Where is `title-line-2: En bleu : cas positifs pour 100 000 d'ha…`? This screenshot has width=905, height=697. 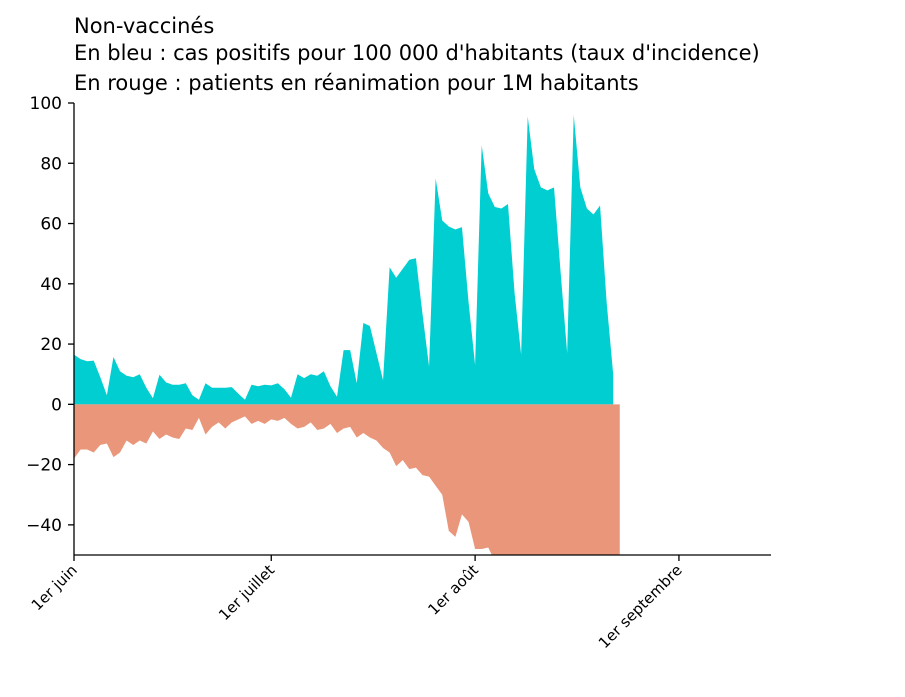
title-line-2: En bleu : cas positifs pour 100 000 d'ha… is located at coordinates (417, 53).